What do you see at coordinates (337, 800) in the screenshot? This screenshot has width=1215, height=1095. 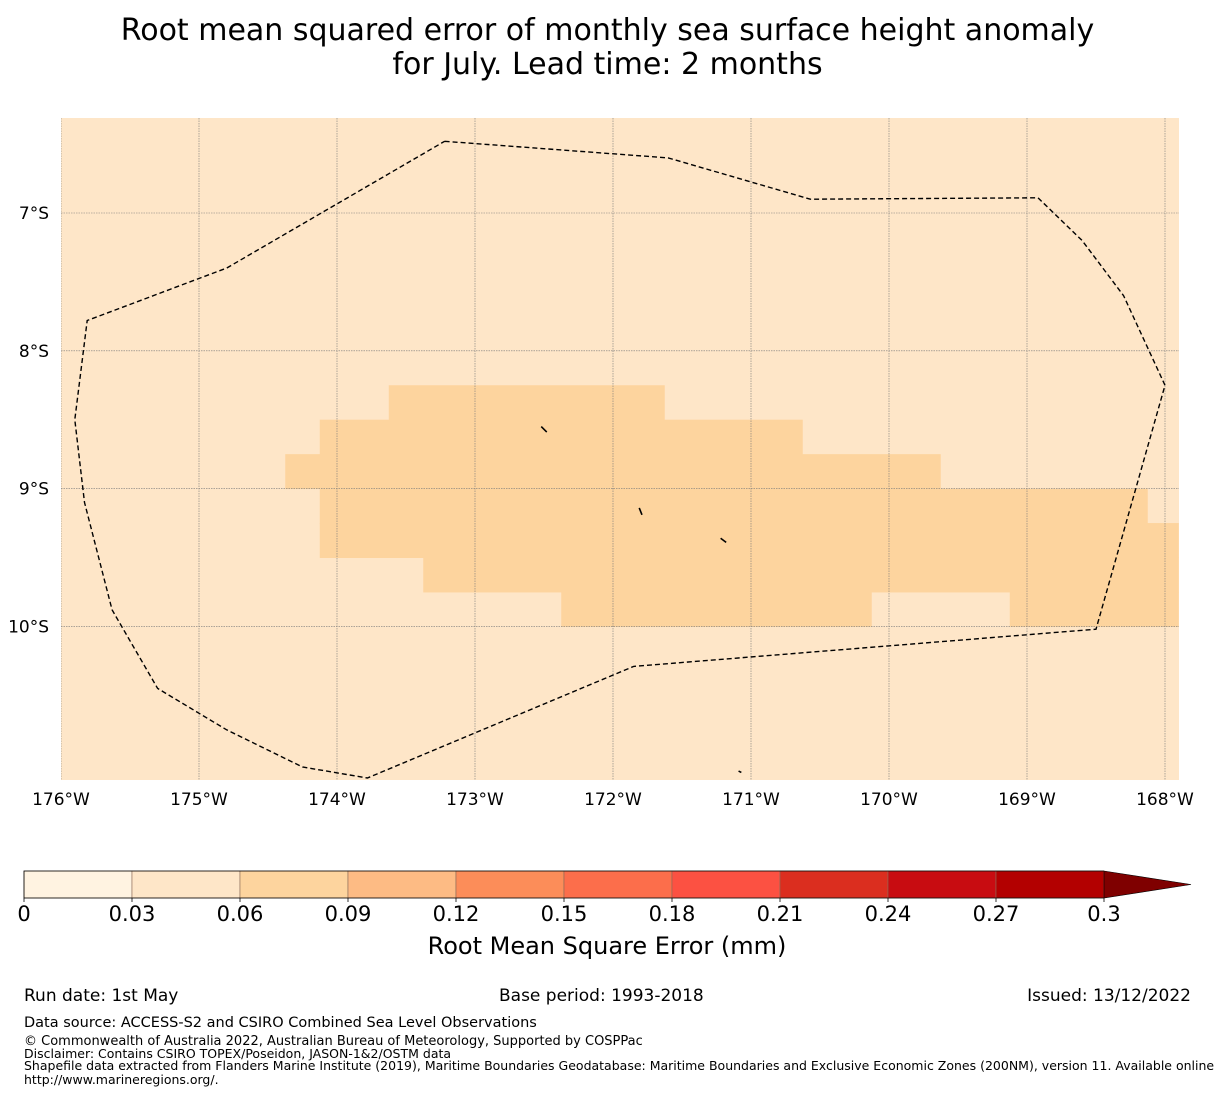 I see `lon-tick-label: 174°W` at bounding box center [337, 800].